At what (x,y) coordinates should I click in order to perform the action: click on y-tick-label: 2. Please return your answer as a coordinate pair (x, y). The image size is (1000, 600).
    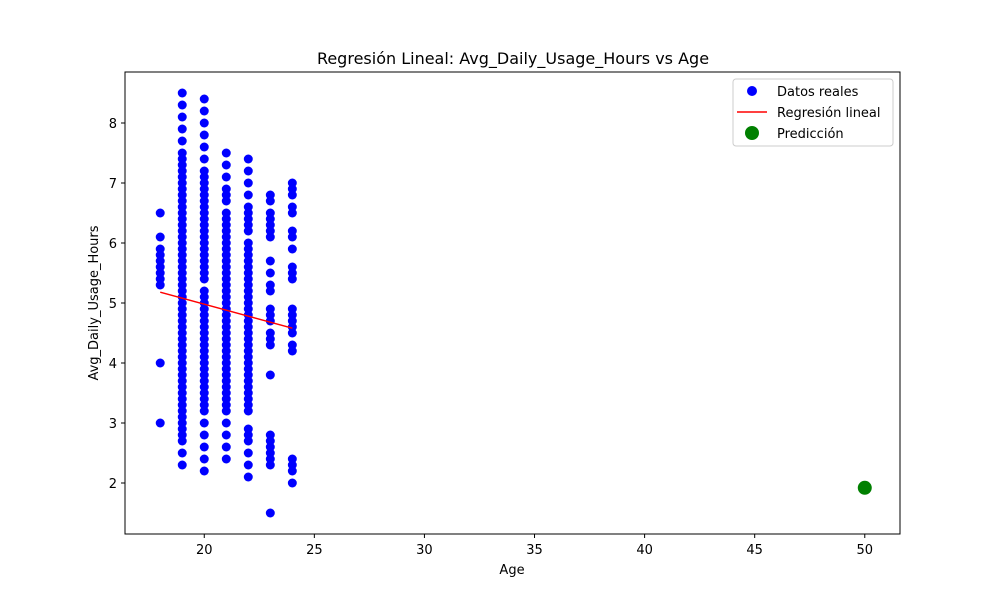
    Looking at the image, I should click on (113, 484).